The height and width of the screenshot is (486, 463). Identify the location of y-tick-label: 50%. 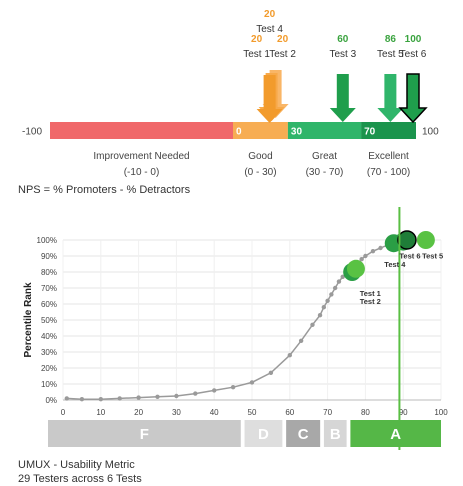
(49, 320).